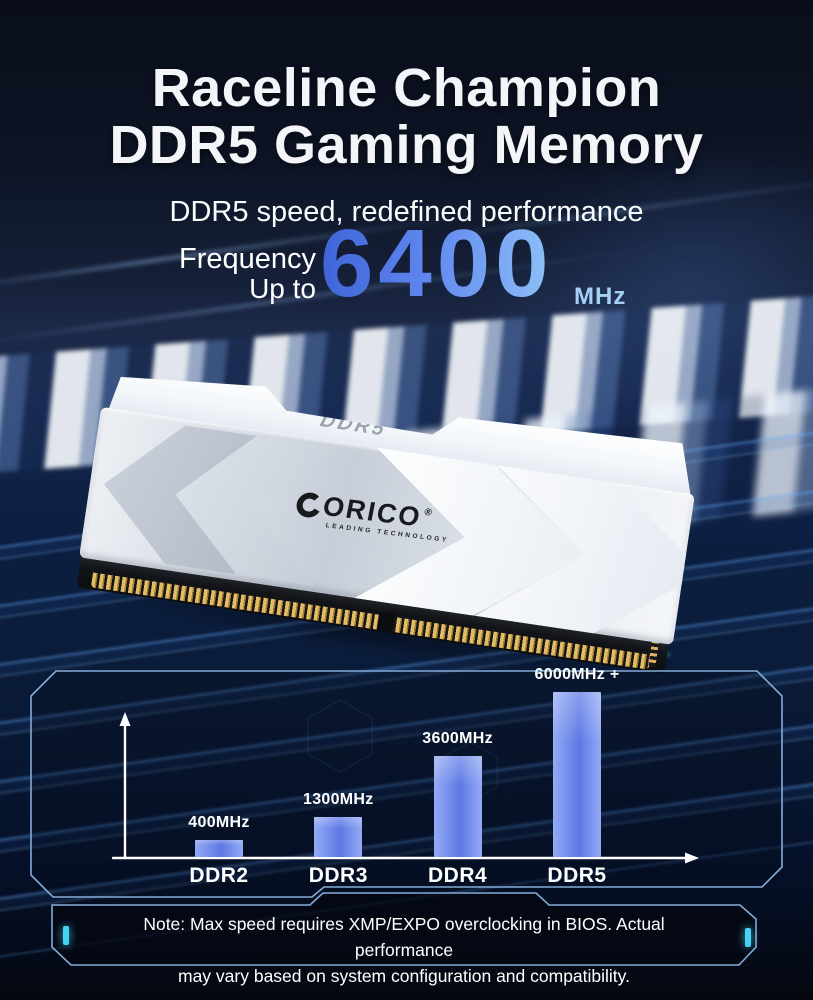 This screenshot has height=1000, width=813. Describe the element at coordinates (458, 875) in the screenshot. I see `category-label: DDR4` at that location.